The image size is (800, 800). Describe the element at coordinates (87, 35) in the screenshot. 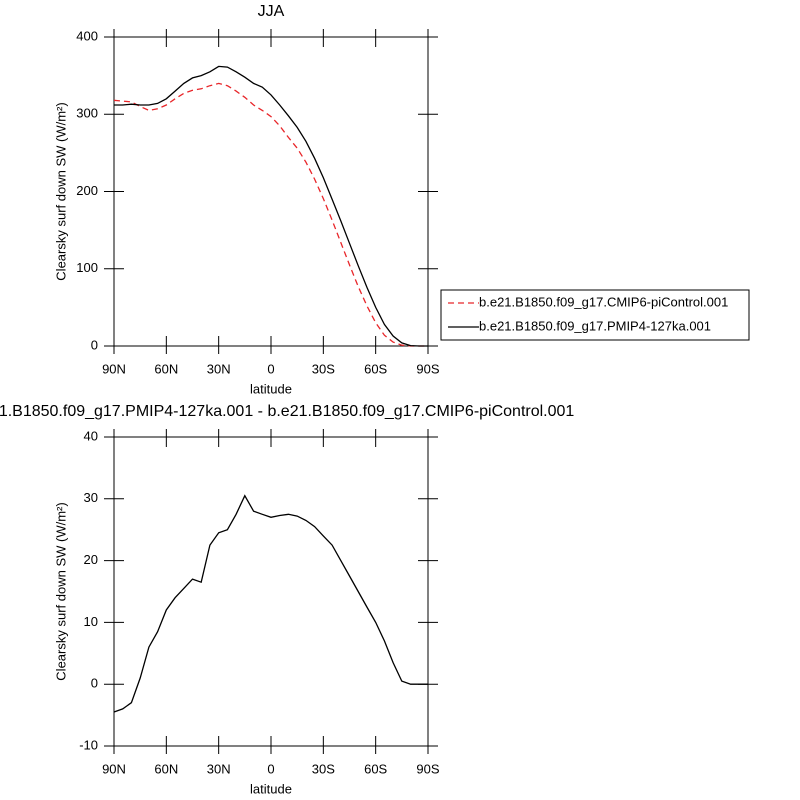

I see `y-tick-label: 400` at that location.